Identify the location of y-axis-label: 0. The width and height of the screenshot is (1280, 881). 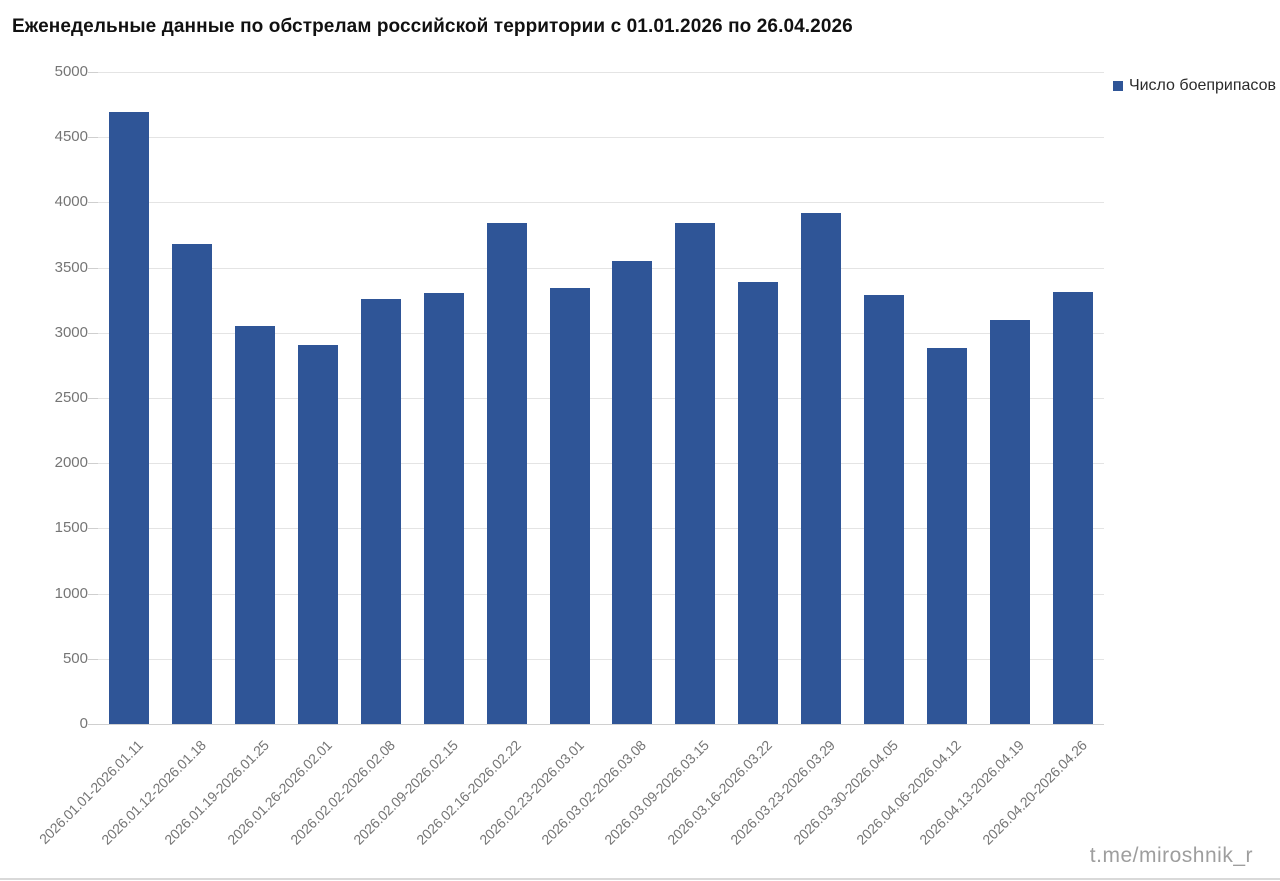
(83, 723).